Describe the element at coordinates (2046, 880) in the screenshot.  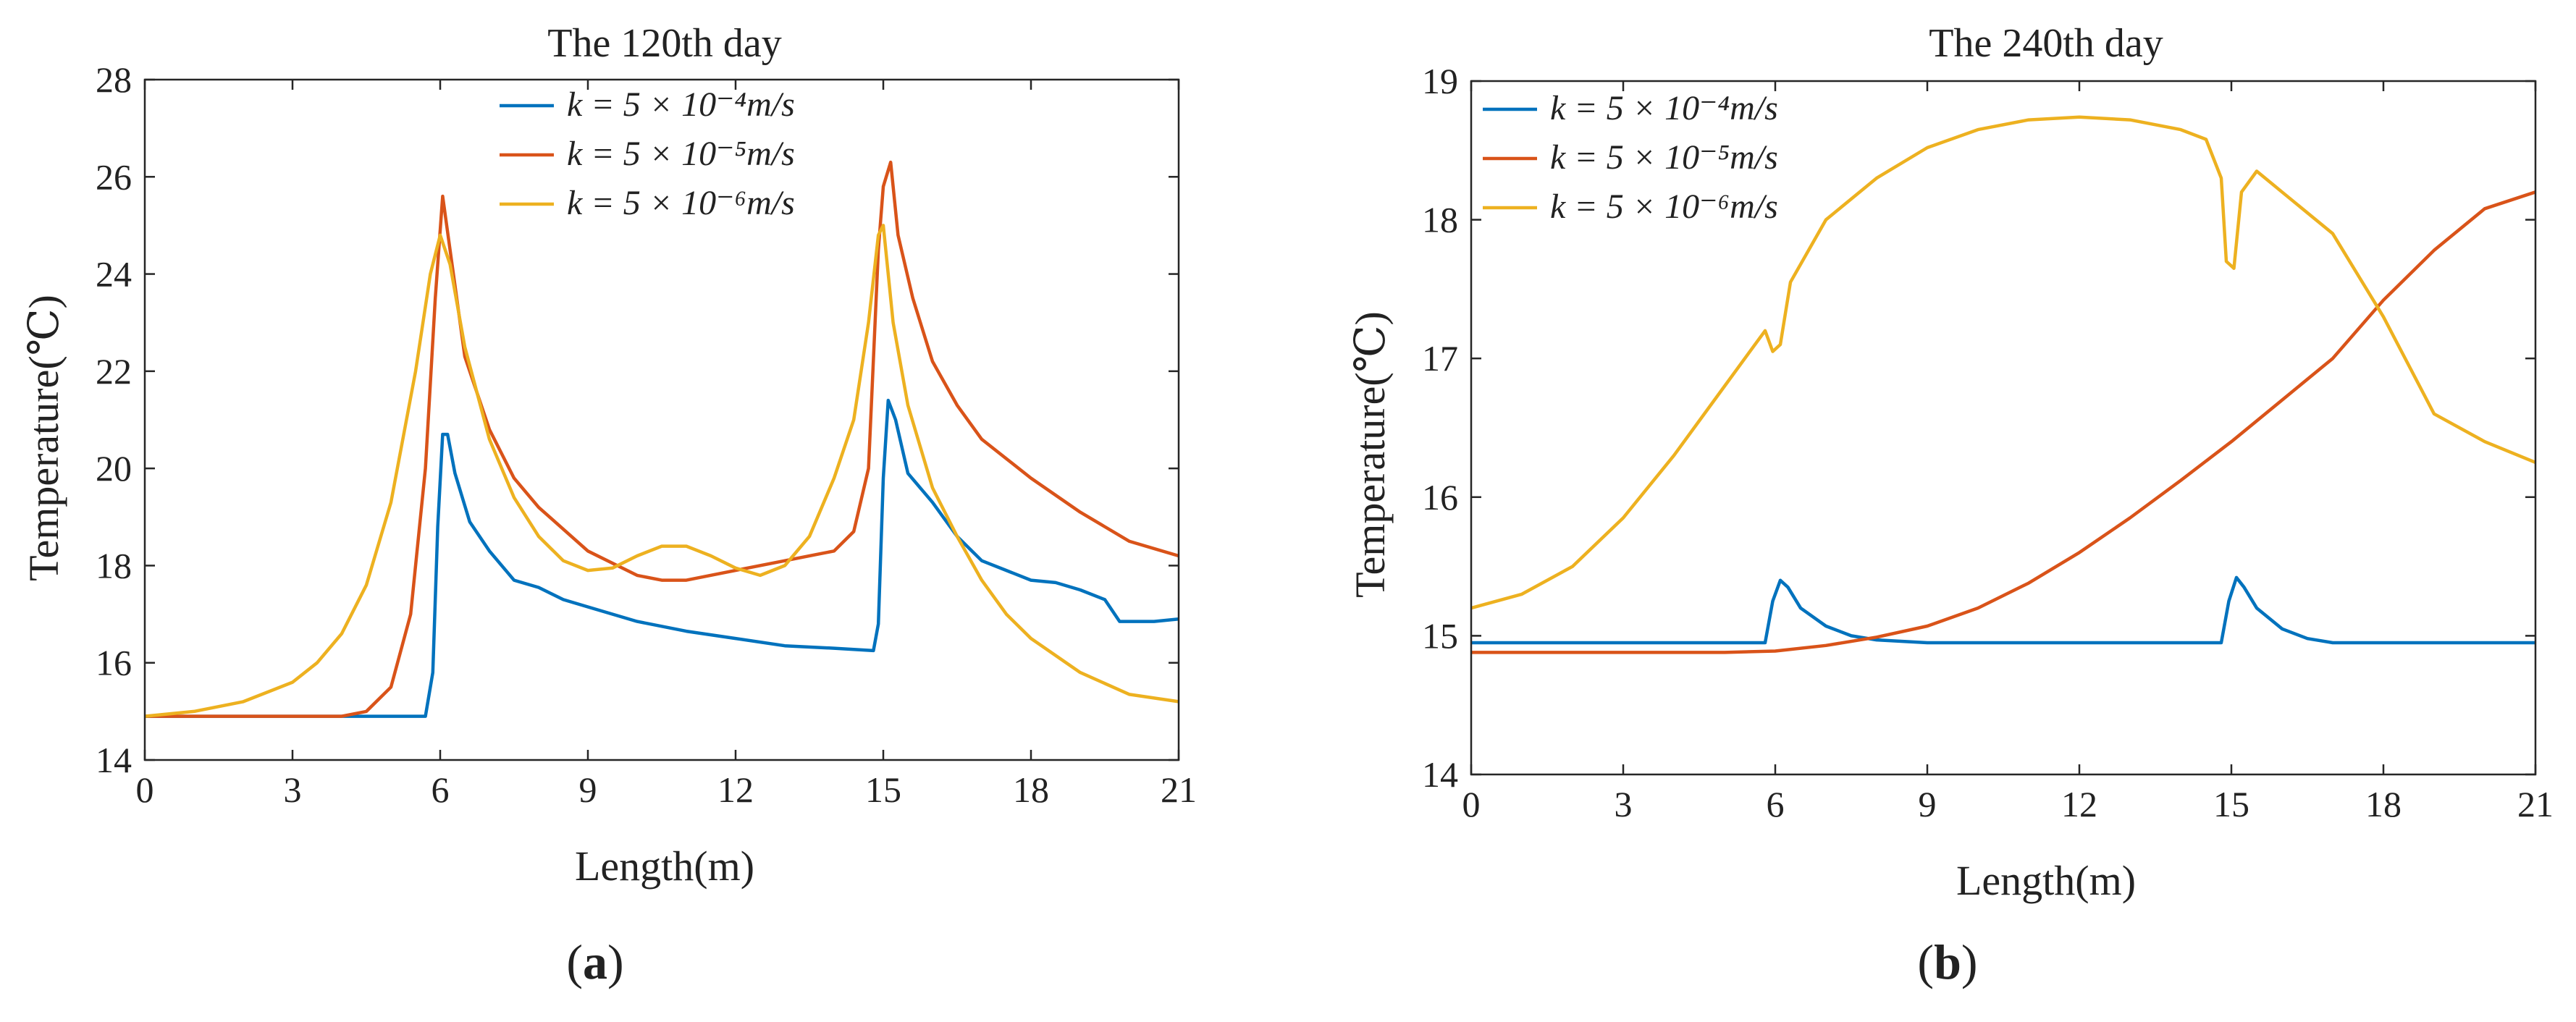
I see `chart-b-xlabel: Length(m)` at that location.